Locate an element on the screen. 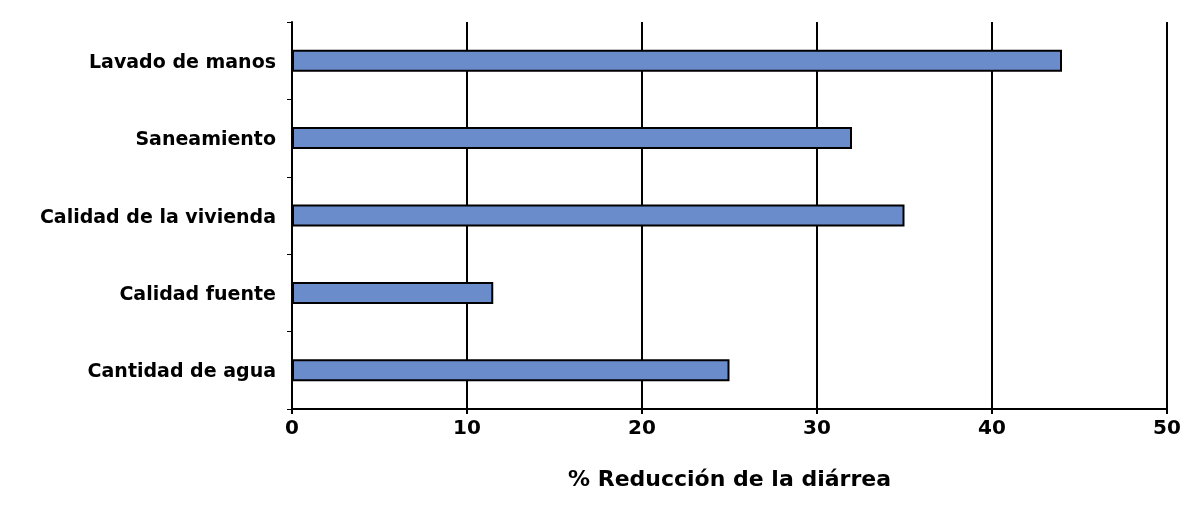  x-axis-title: % Reducción de la diárrea is located at coordinates (729, 478).